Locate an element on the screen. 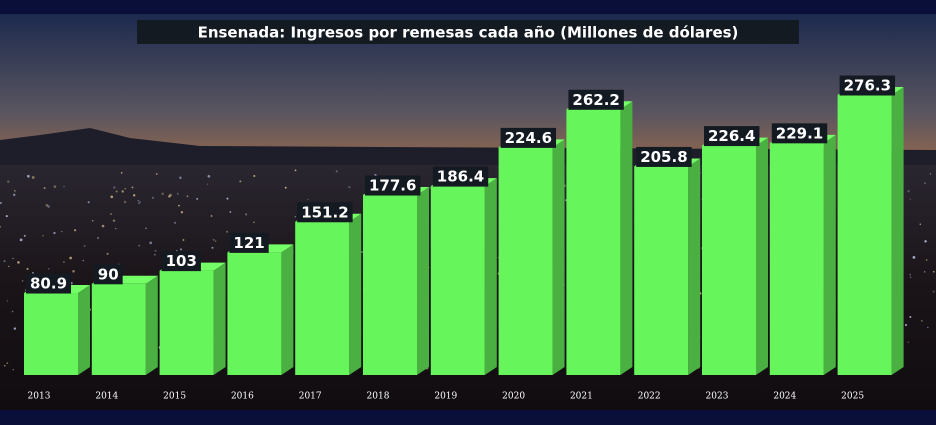 Image resolution: width=936 pixels, height=425 pixels. x-tick-label: 2021 is located at coordinates (581, 397).